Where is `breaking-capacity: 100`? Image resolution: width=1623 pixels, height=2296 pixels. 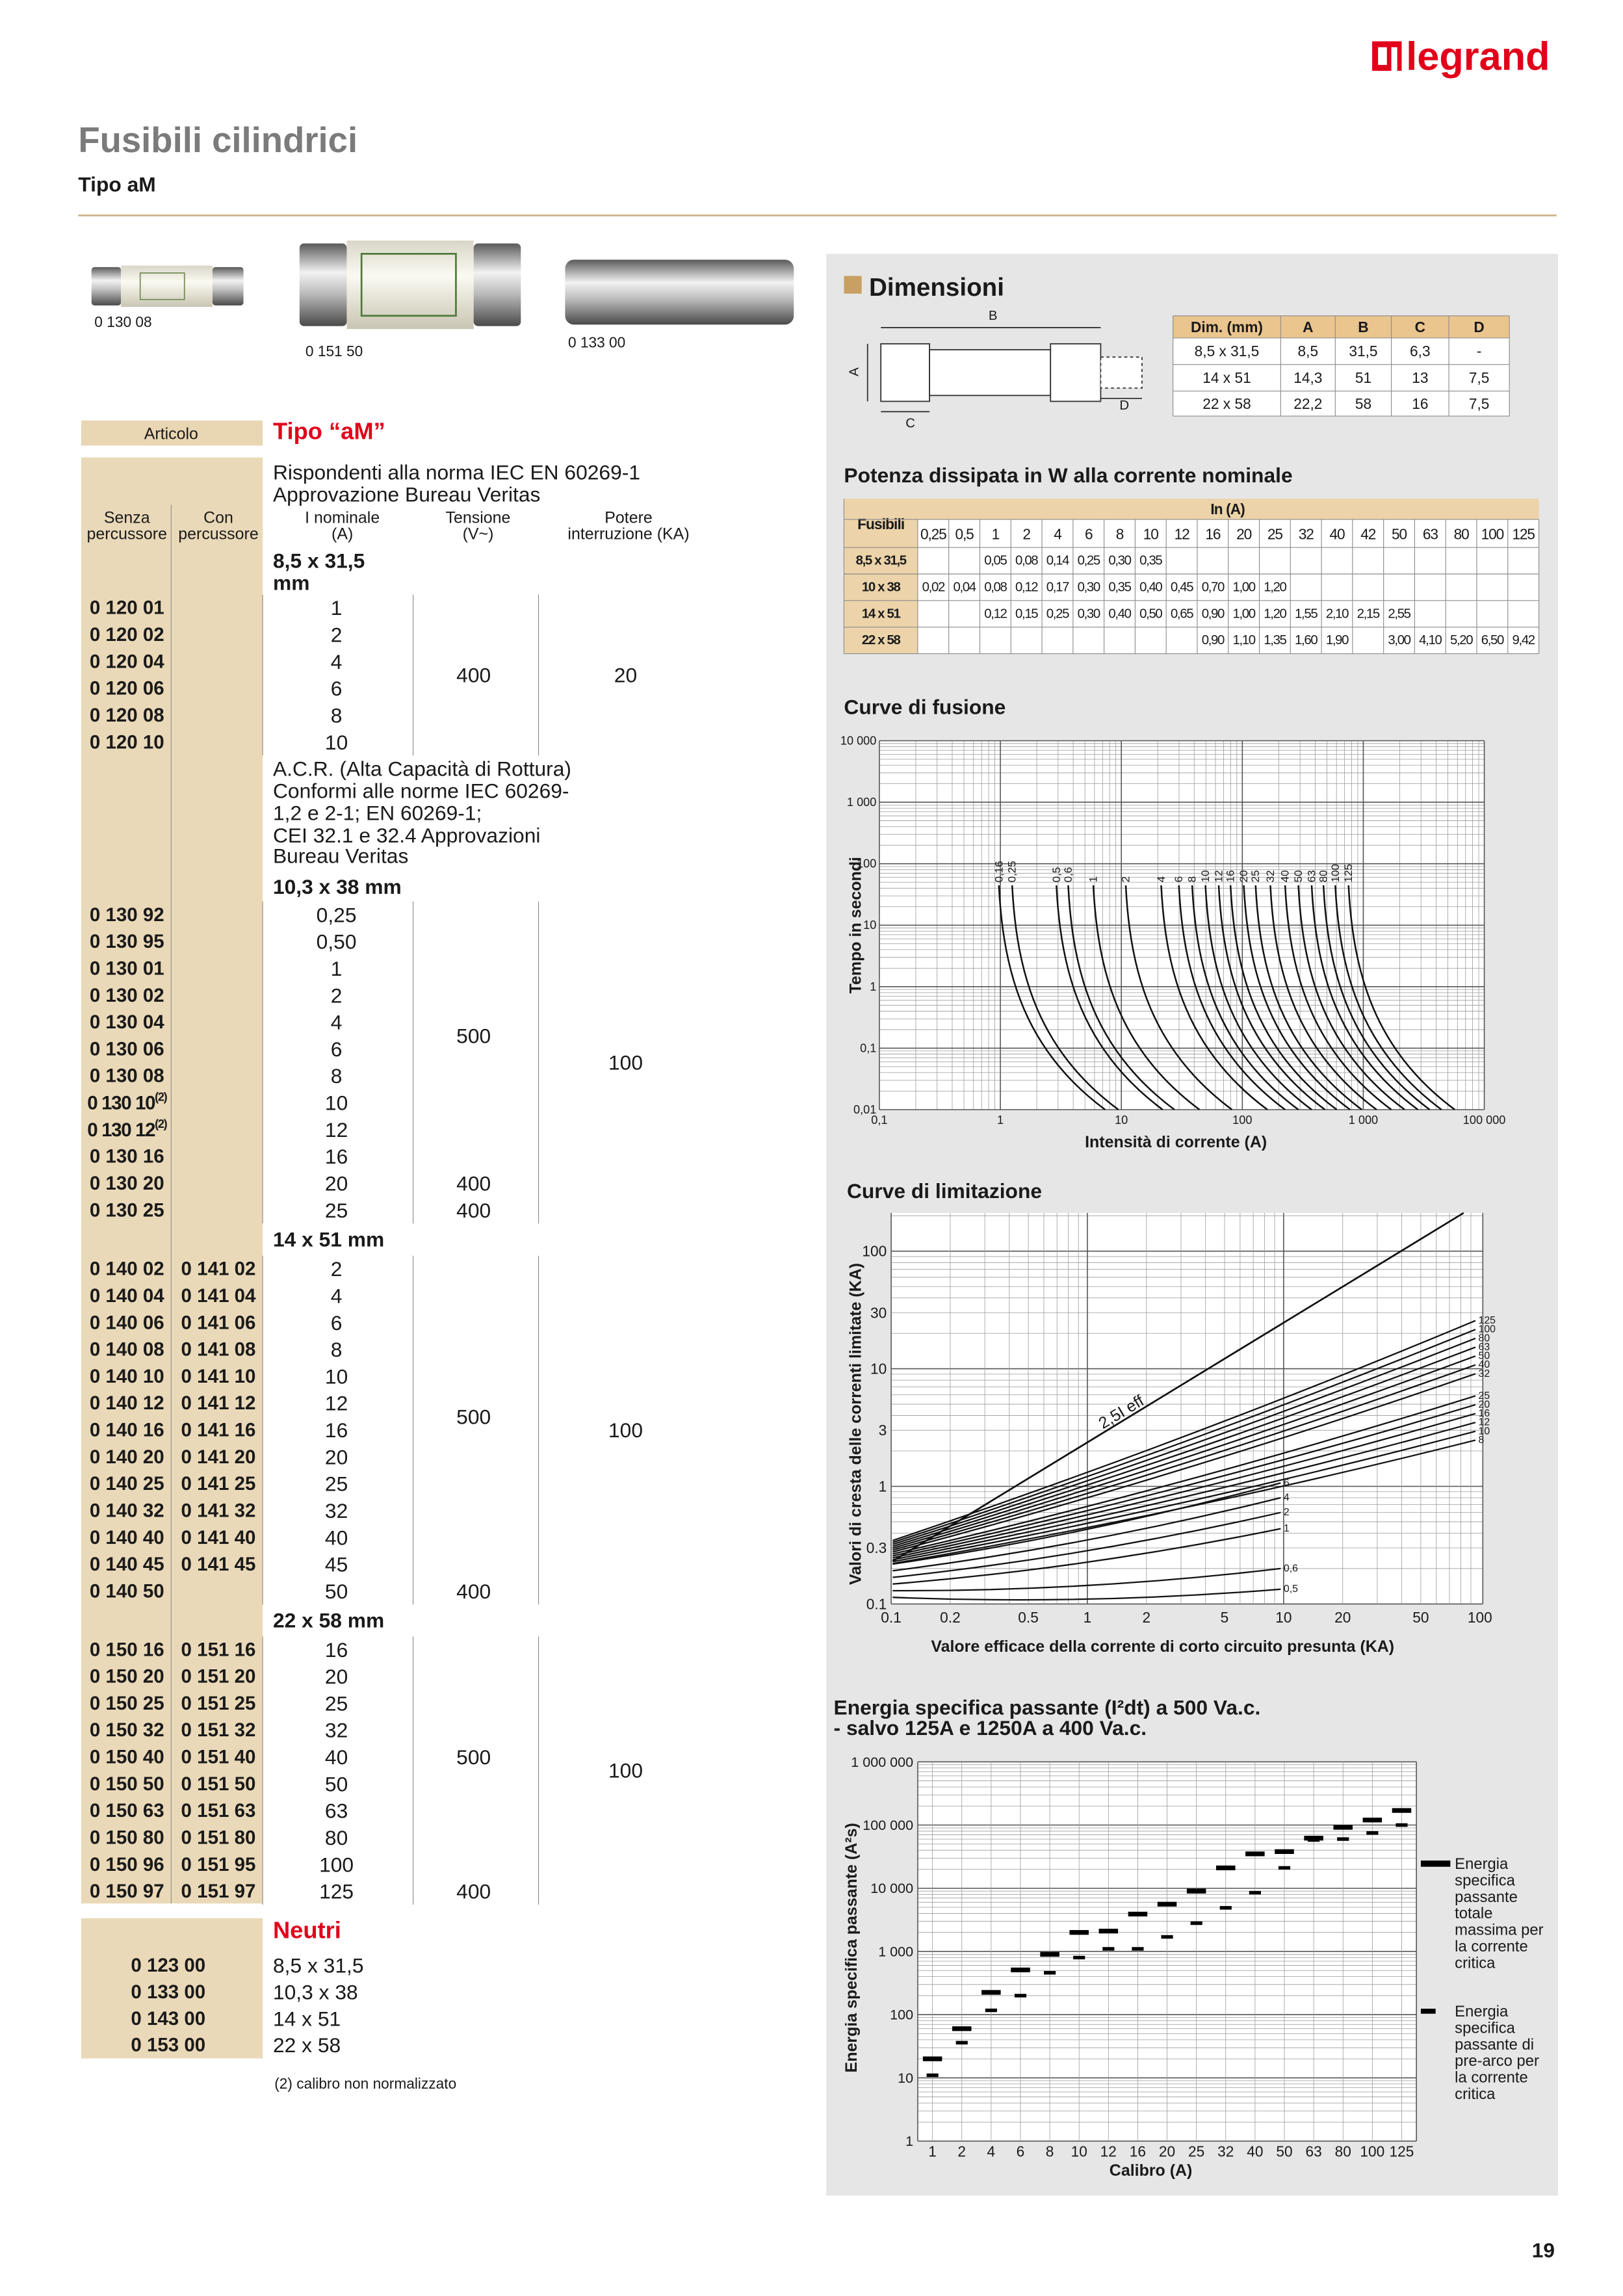 breaking-capacity: 100 is located at coordinates (625, 1063).